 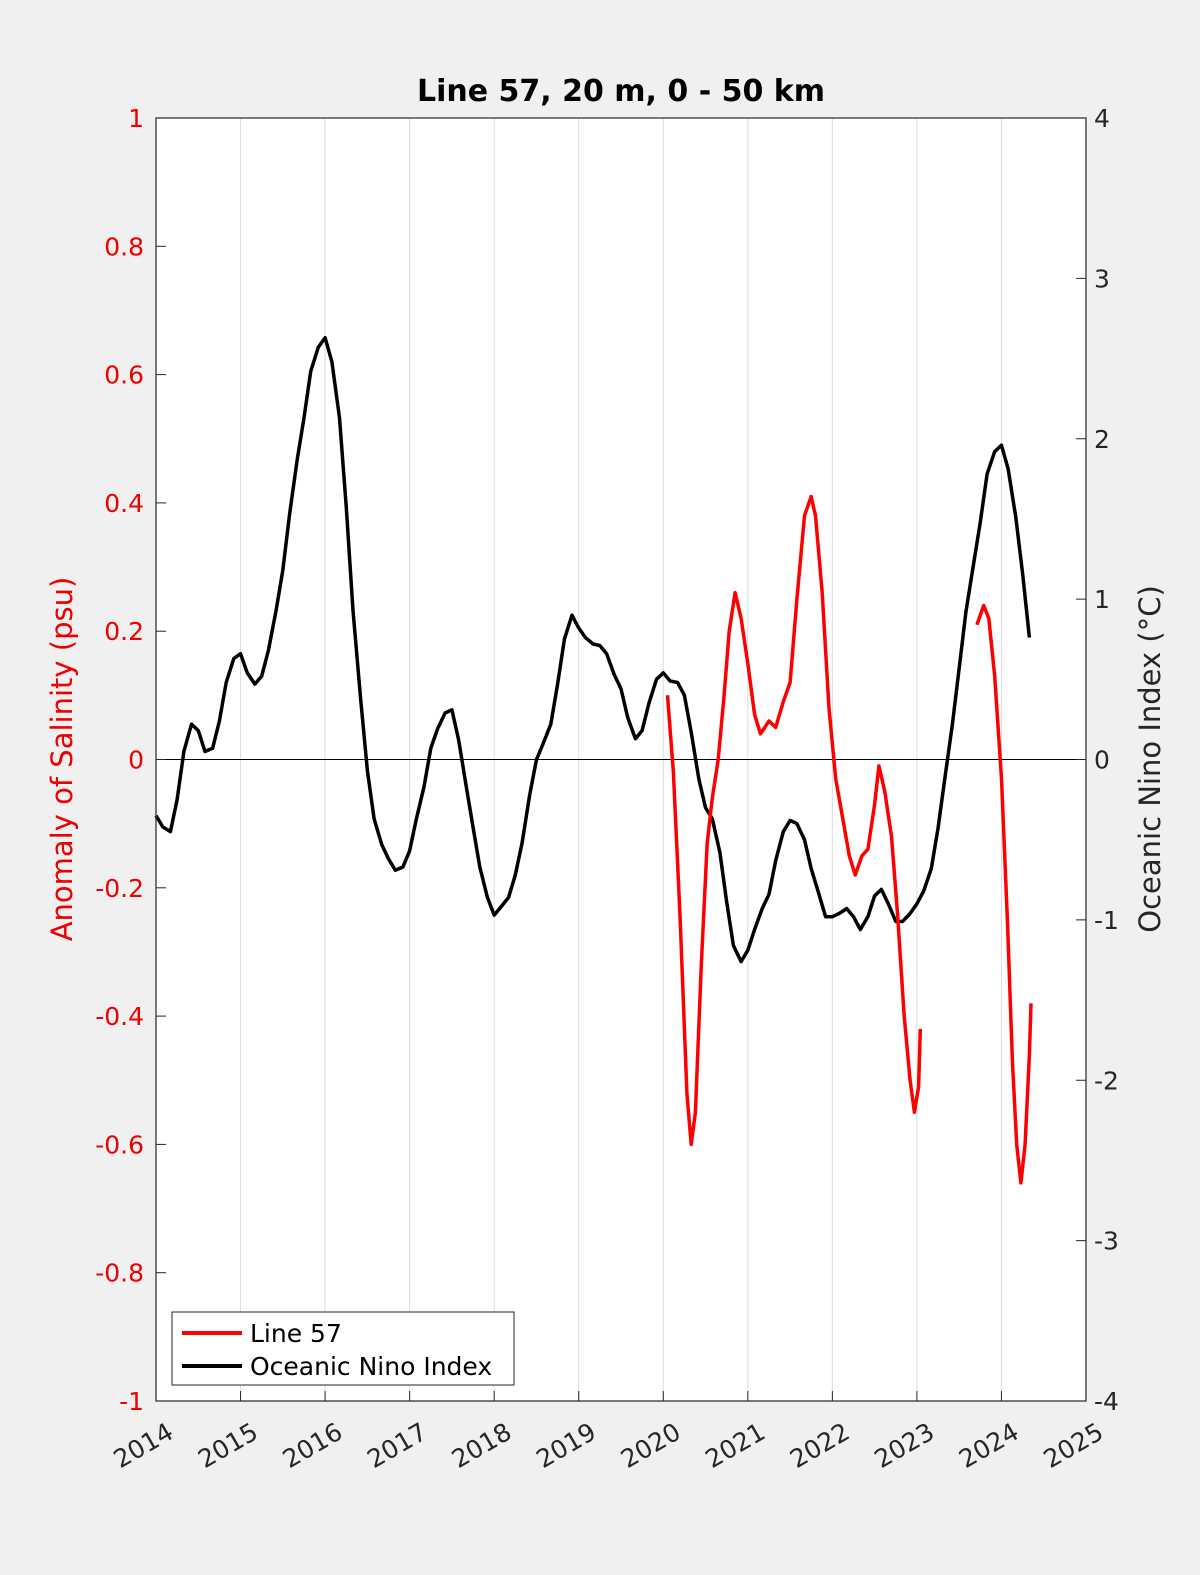 What do you see at coordinates (1102, 439) in the screenshot?
I see `right-y-tick-label: 2` at bounding box center [1102, 439].